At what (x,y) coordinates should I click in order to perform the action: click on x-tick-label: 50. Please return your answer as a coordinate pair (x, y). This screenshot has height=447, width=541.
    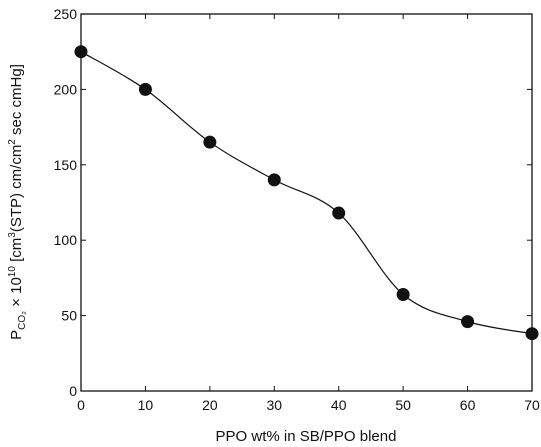
    Looking at the image, I should click on (403, 405).